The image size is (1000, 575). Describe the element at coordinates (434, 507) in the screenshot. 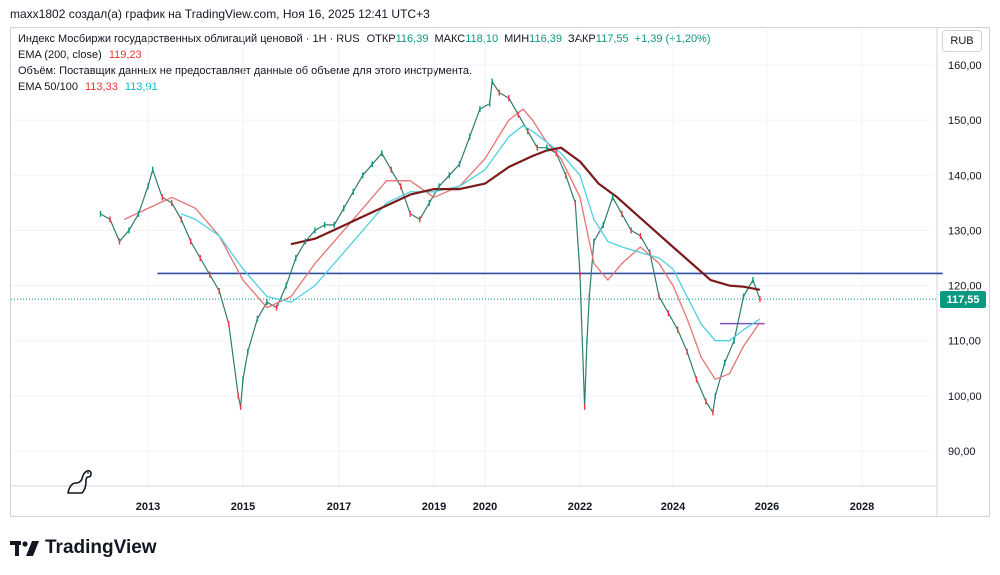

I see `x-tick-label: 2019` at that location.